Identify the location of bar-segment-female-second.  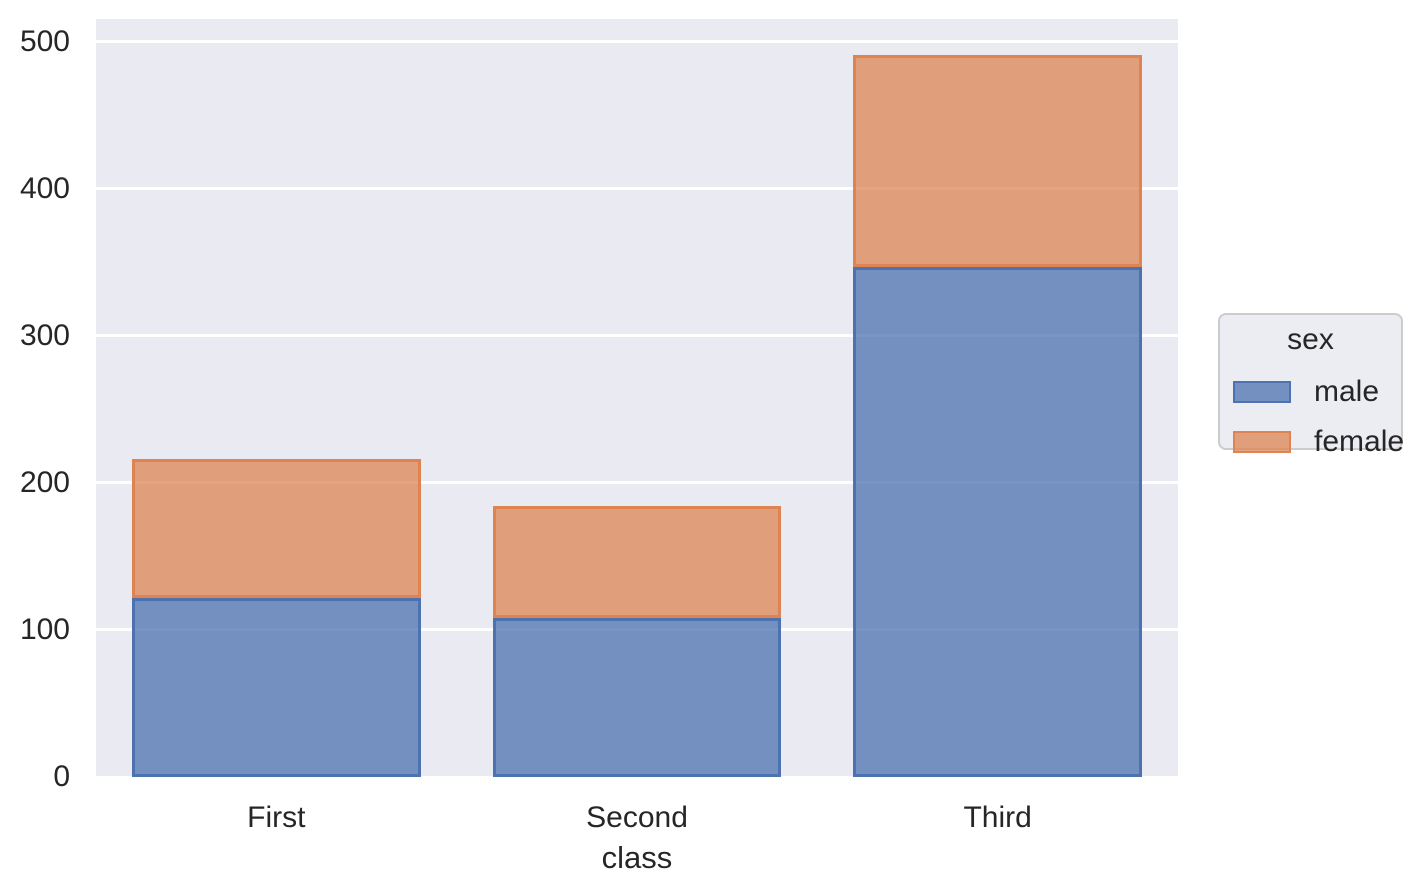
(637, 562).